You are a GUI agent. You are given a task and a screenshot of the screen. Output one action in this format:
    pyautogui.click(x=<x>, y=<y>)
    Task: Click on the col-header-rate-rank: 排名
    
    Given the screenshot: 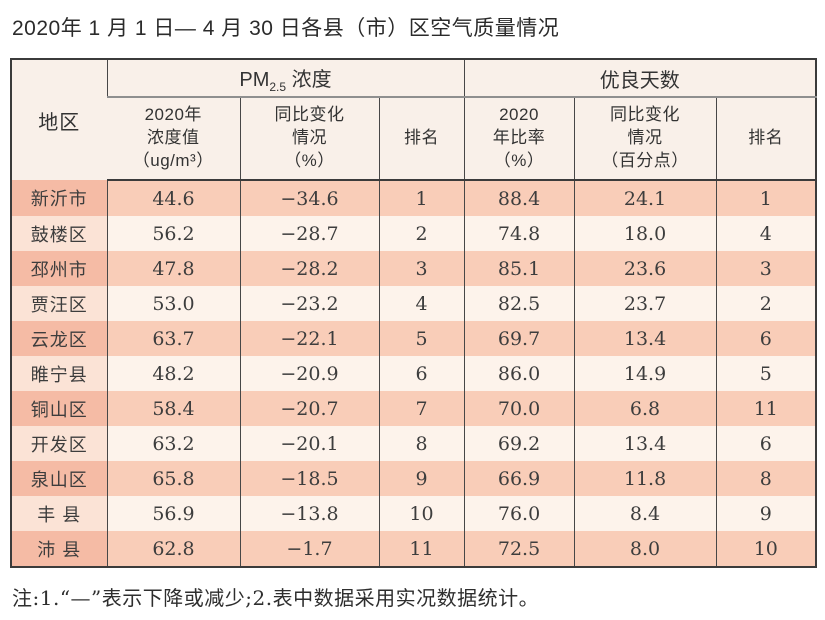 What is the action you would take?
    pyautogui.click(x=766, y=139)
    